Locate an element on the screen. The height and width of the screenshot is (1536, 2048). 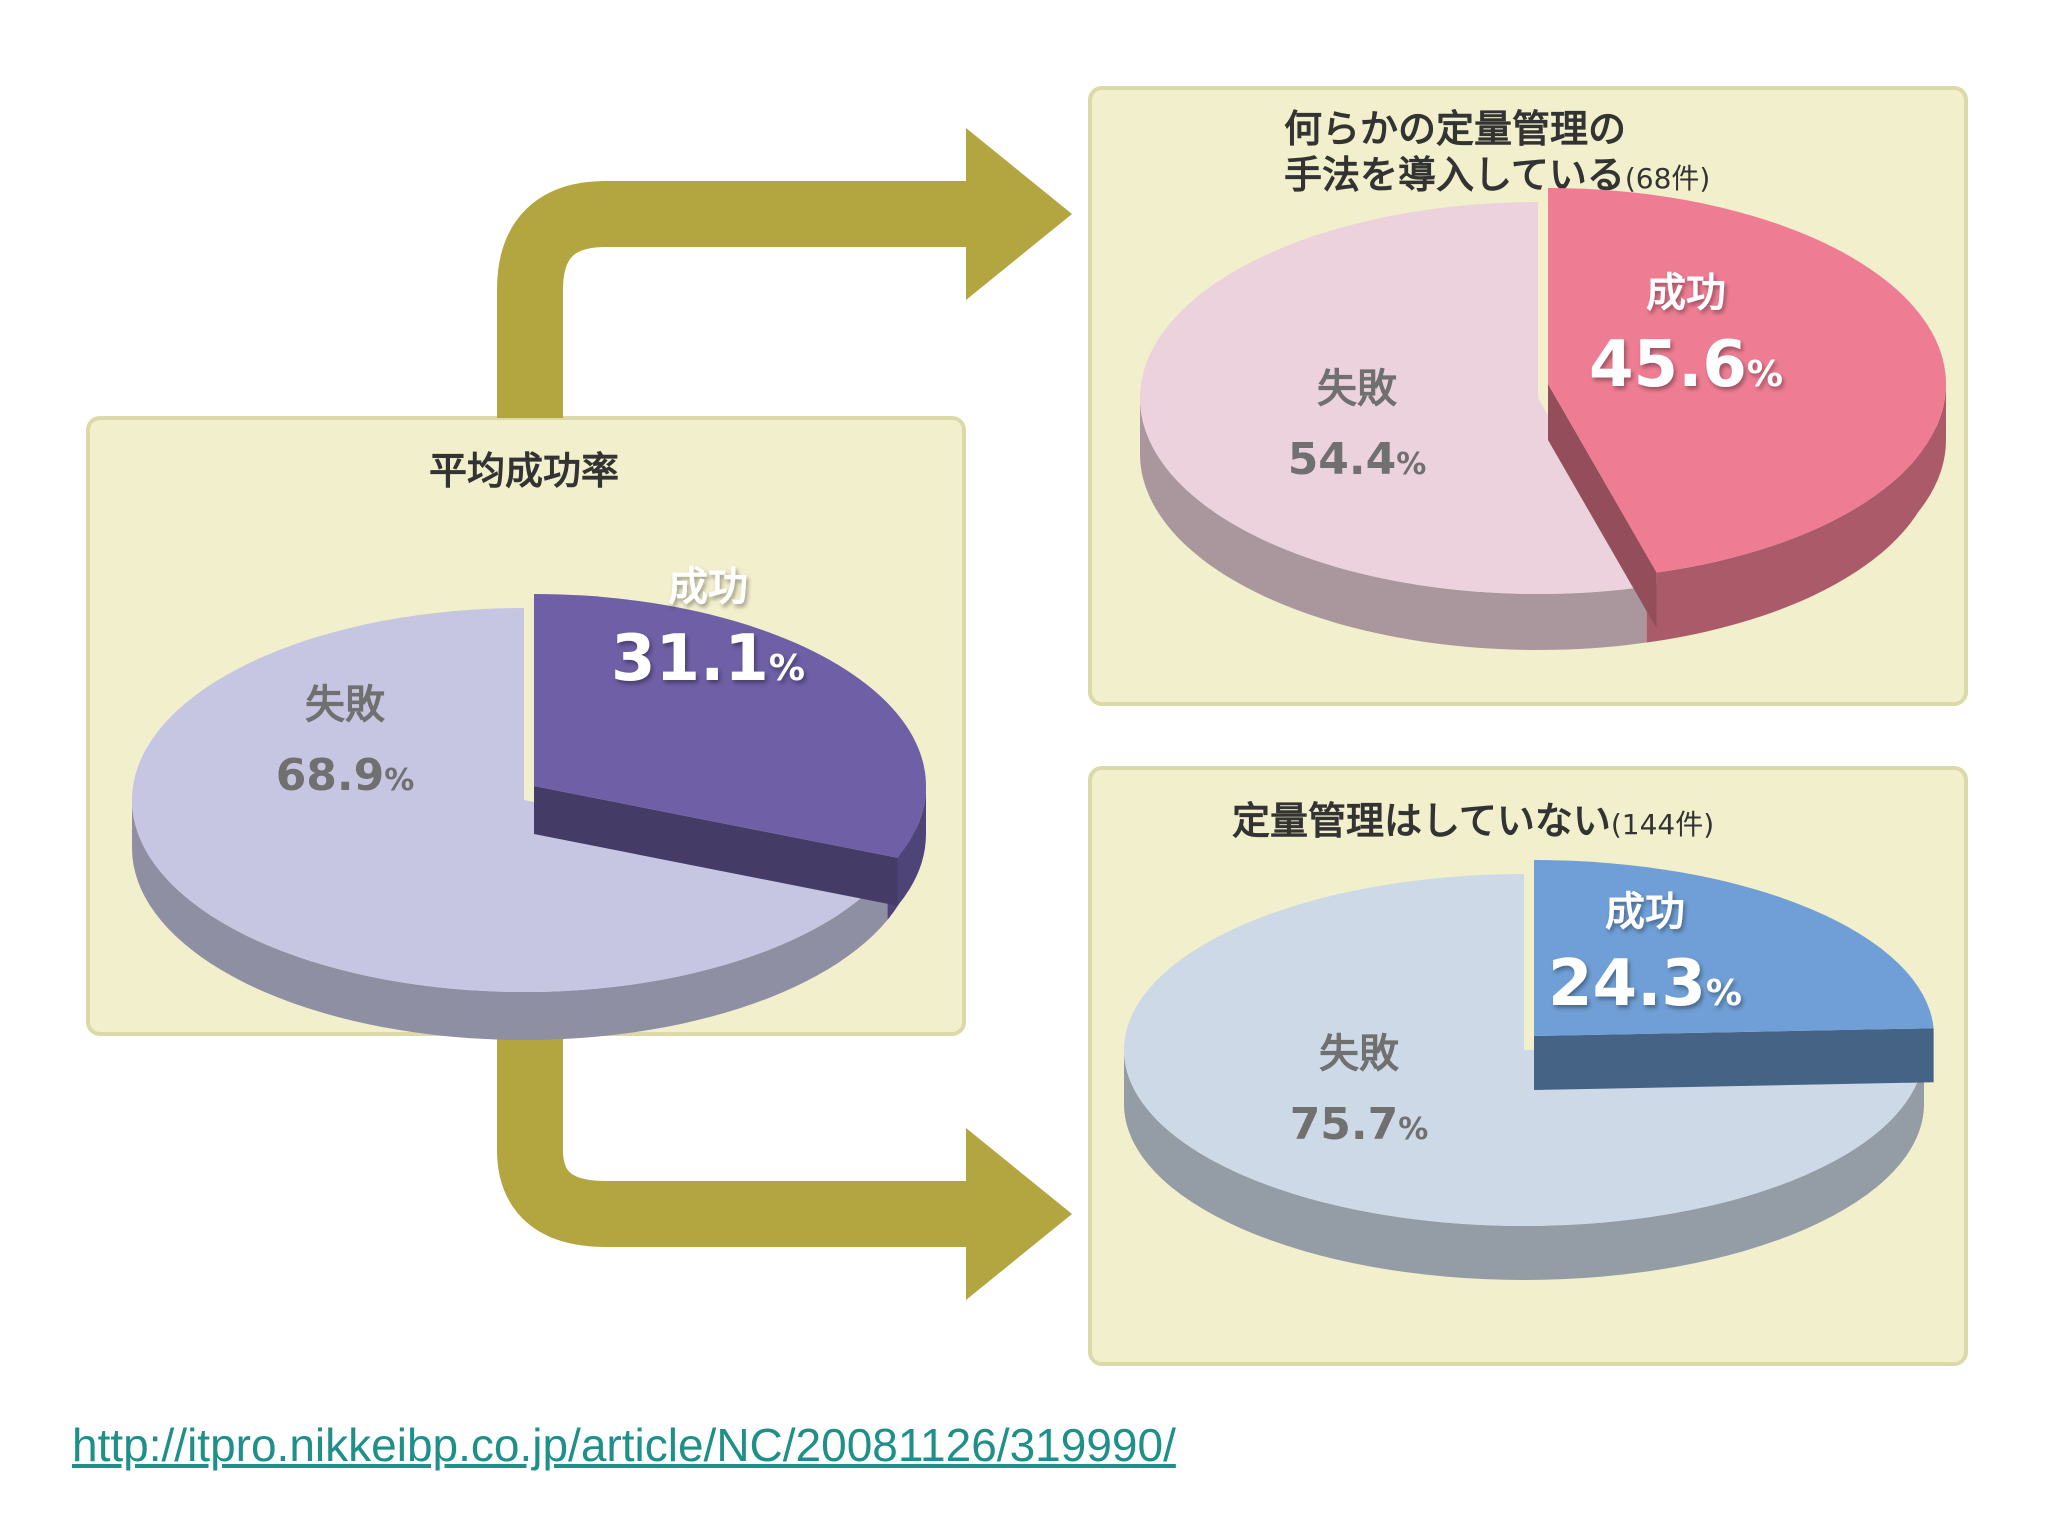
pie-3-fail-slice is located at coordinates (1524, 1050).